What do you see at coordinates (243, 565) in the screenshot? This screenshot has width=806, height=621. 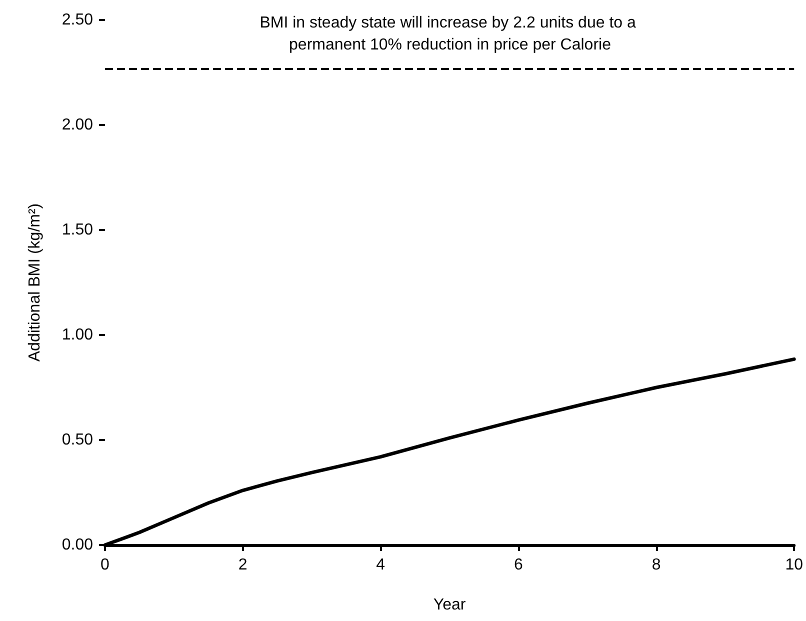 I see `x-tick-label: 2` at bounding box center [243, 565].